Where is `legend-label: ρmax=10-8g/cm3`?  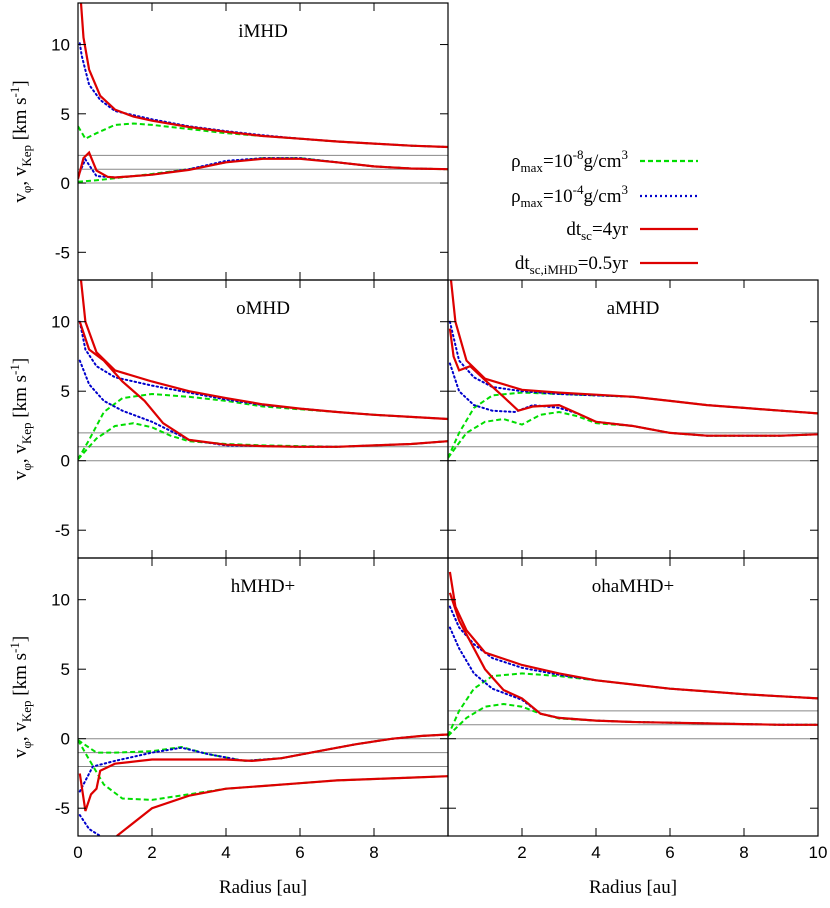
legend-label: ρmax=10-8g/cm3 is located at coordinates (569, 161).